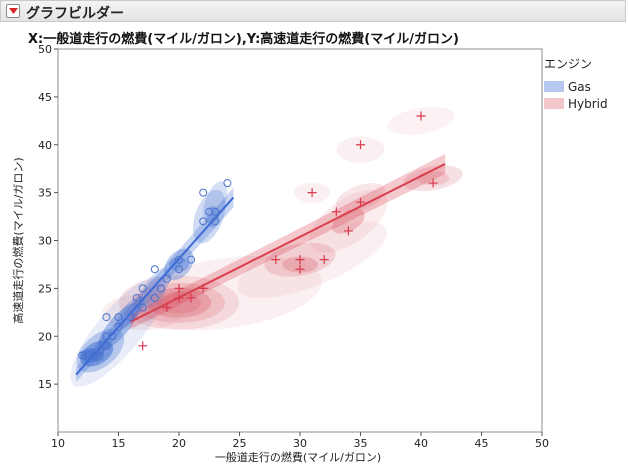 Image resolution: width=628 pixels, height=468 pixels. I want to click on x-tick-label: 20, so click(179, 443).